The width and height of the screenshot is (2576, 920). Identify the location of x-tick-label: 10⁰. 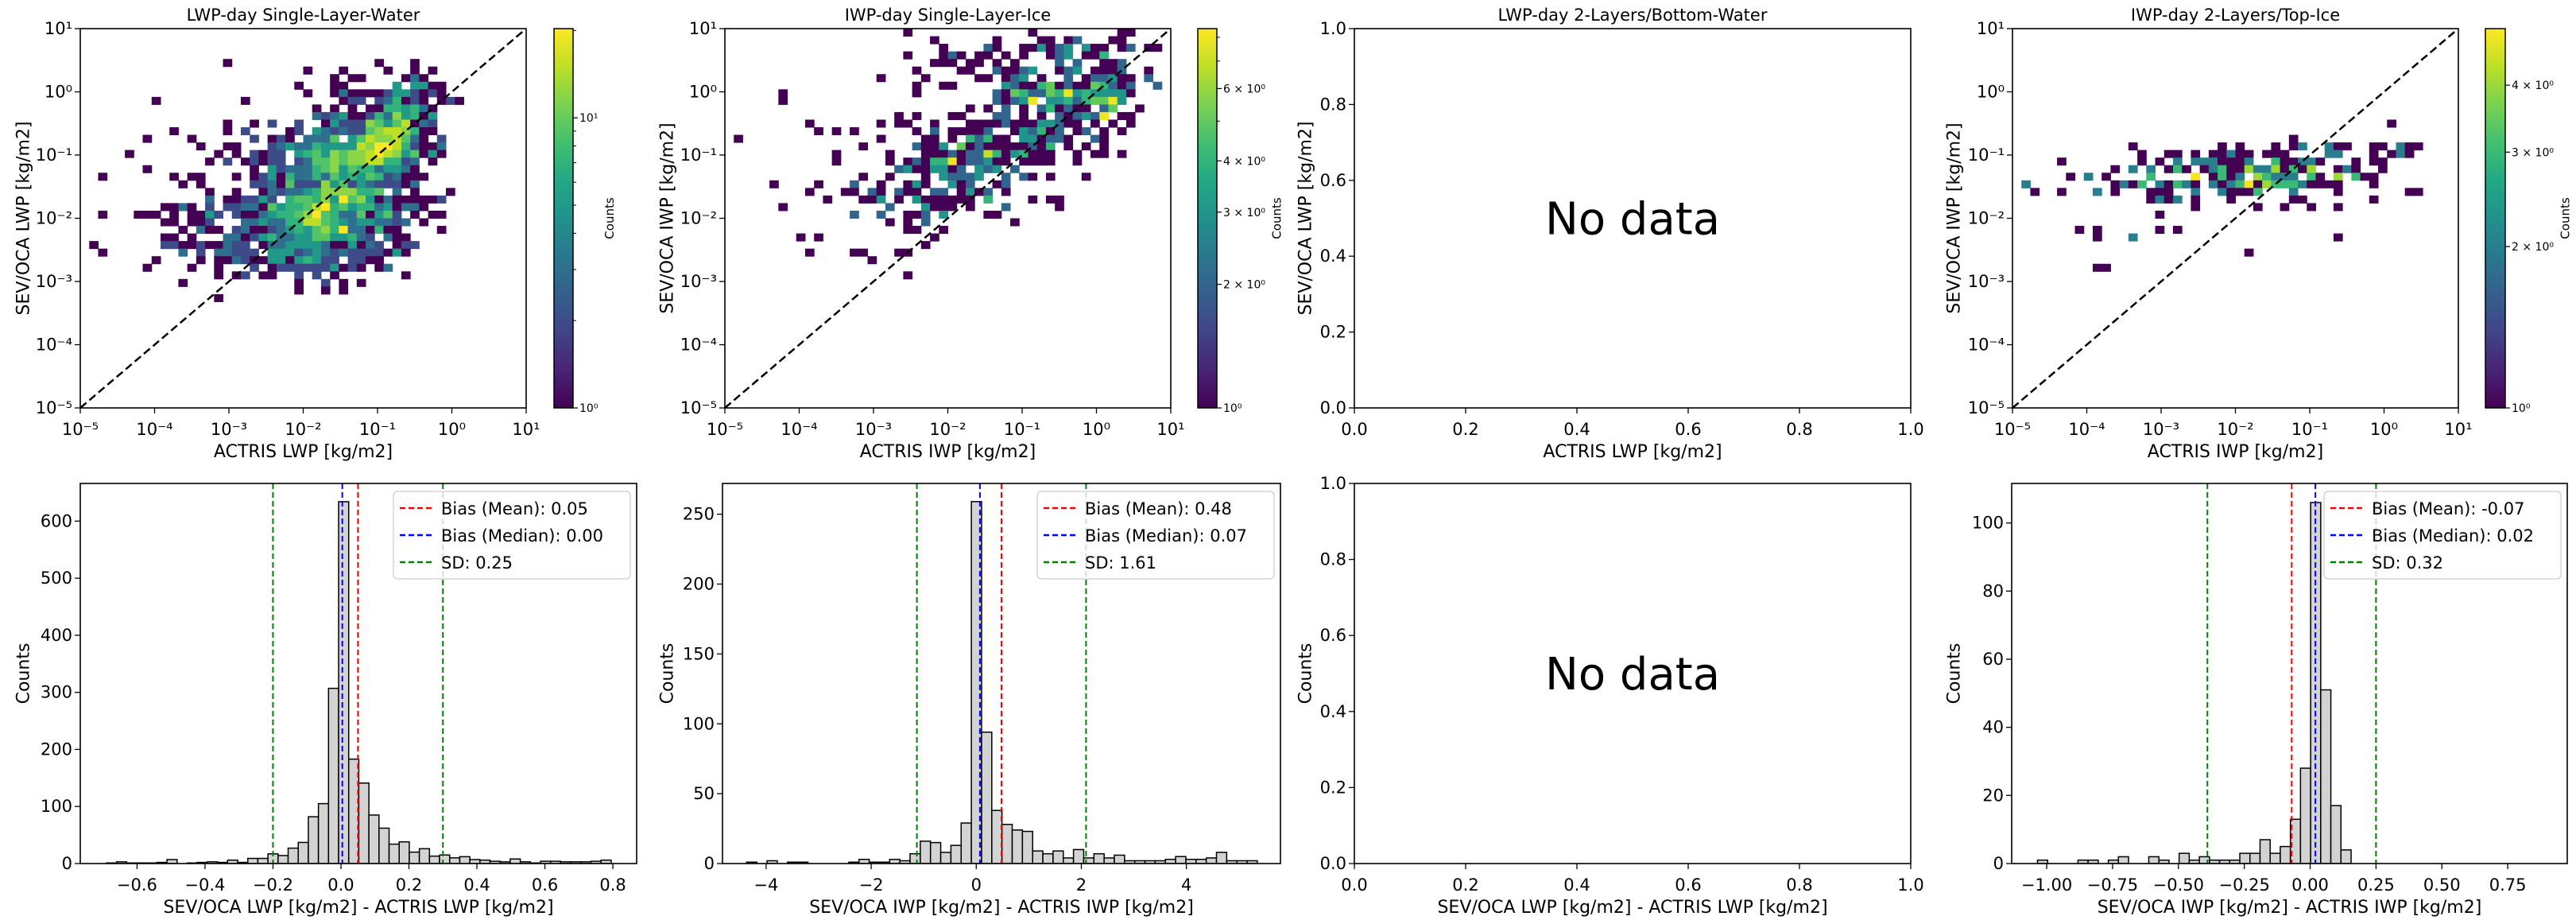
(2384, 429).